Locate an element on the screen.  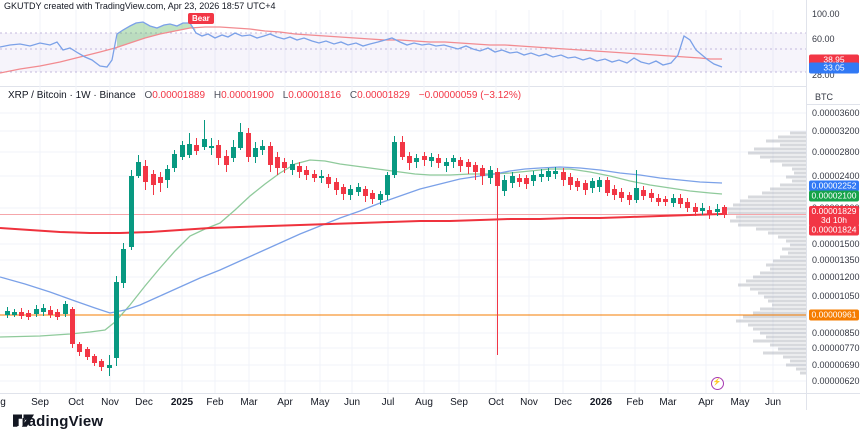
time-tick: 2025 is located at coordinates (182, 402).